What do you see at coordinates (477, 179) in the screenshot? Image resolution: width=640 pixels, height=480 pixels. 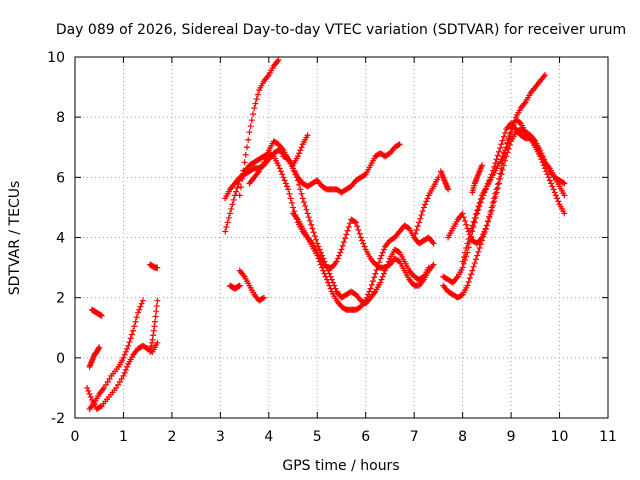 I see `series-track-u` at bounding box center [477, 179].